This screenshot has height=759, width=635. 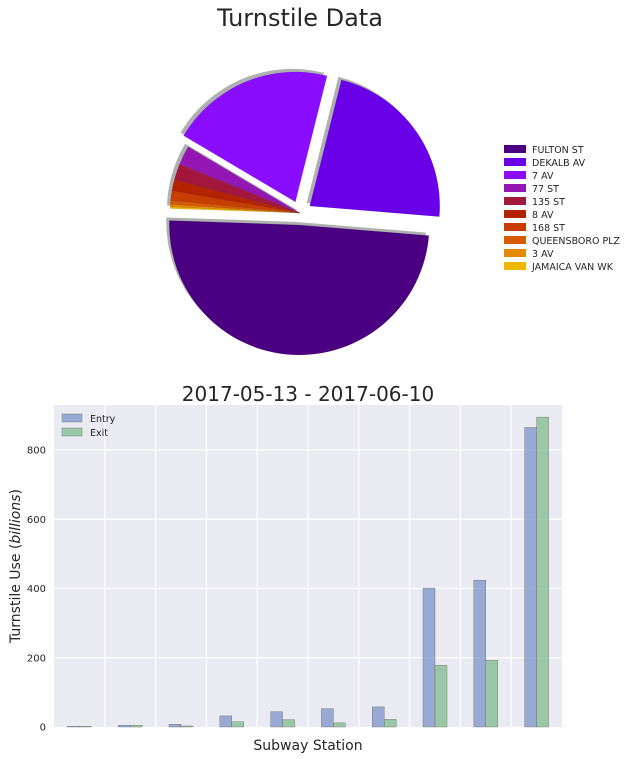 I want to click on bar-y-label-unit: billions, so click(x=16, y=518).